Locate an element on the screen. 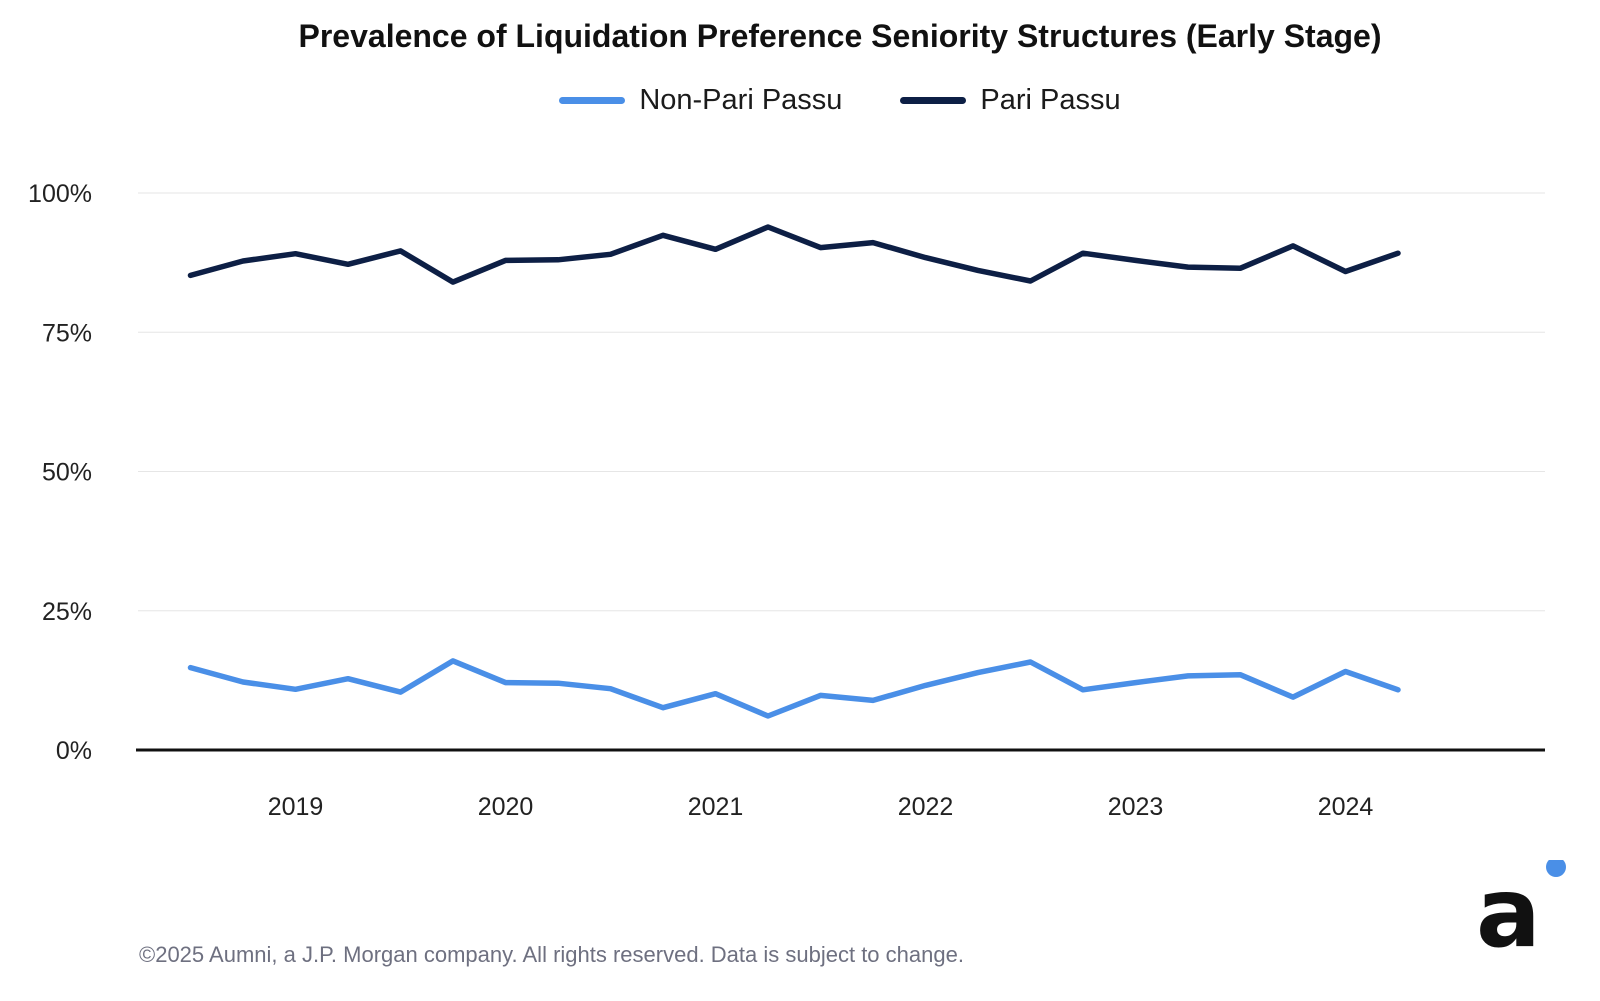 Image resolution: width=1600 pixels, height=1001 pixels. x-tick-label: 2020 is located at coordinates (506, 807).